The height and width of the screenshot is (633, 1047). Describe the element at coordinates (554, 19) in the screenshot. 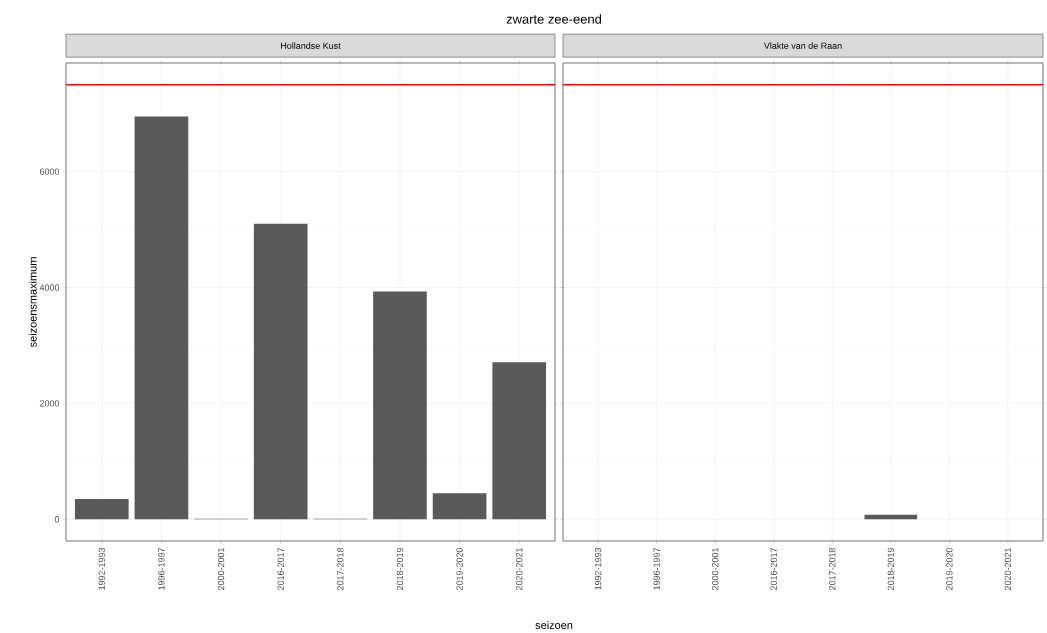

I see `text: zwarte zee-eend` at that location.